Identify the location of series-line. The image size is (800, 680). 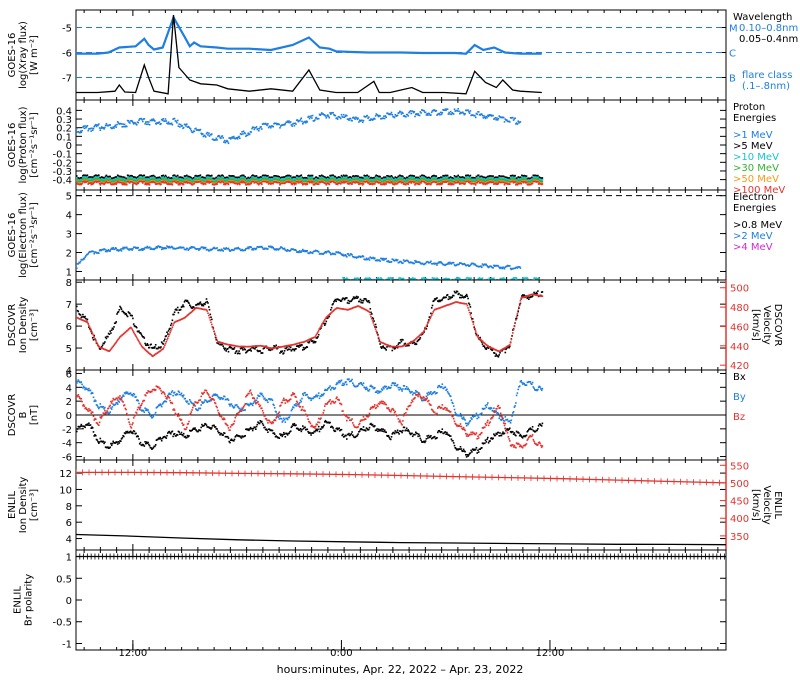
(309, 34).